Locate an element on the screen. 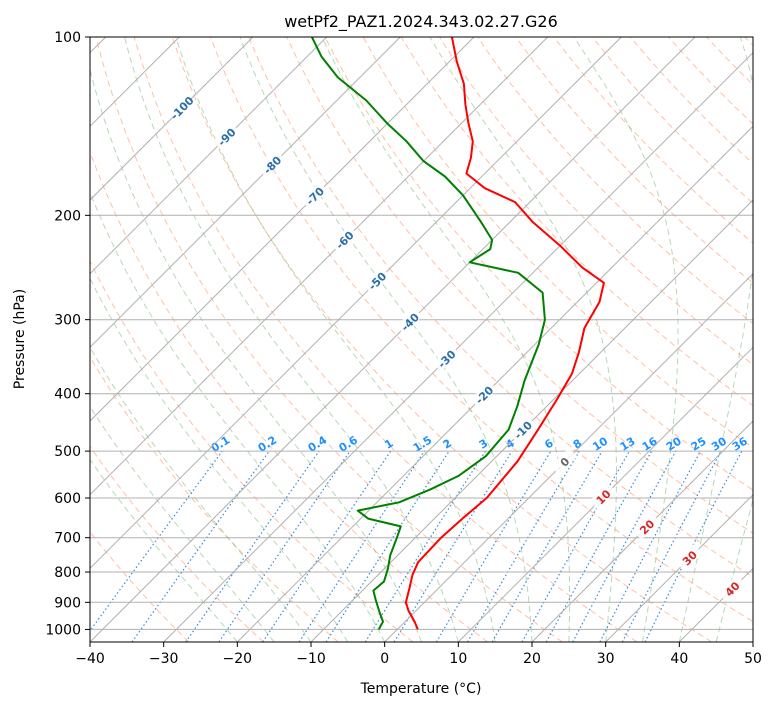 The height and width of the screenshot is (708, 775). y-tick-label: 200 is located at coordinates (67, 216).